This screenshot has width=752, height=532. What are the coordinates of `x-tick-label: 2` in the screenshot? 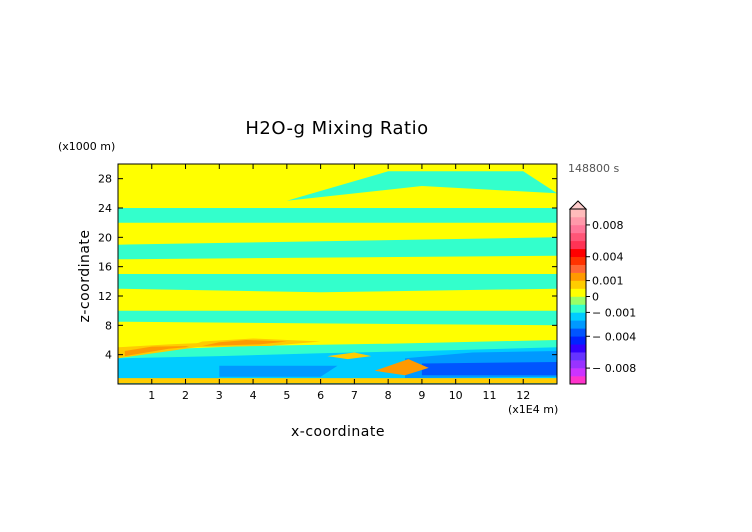 It's located at (185, 395).